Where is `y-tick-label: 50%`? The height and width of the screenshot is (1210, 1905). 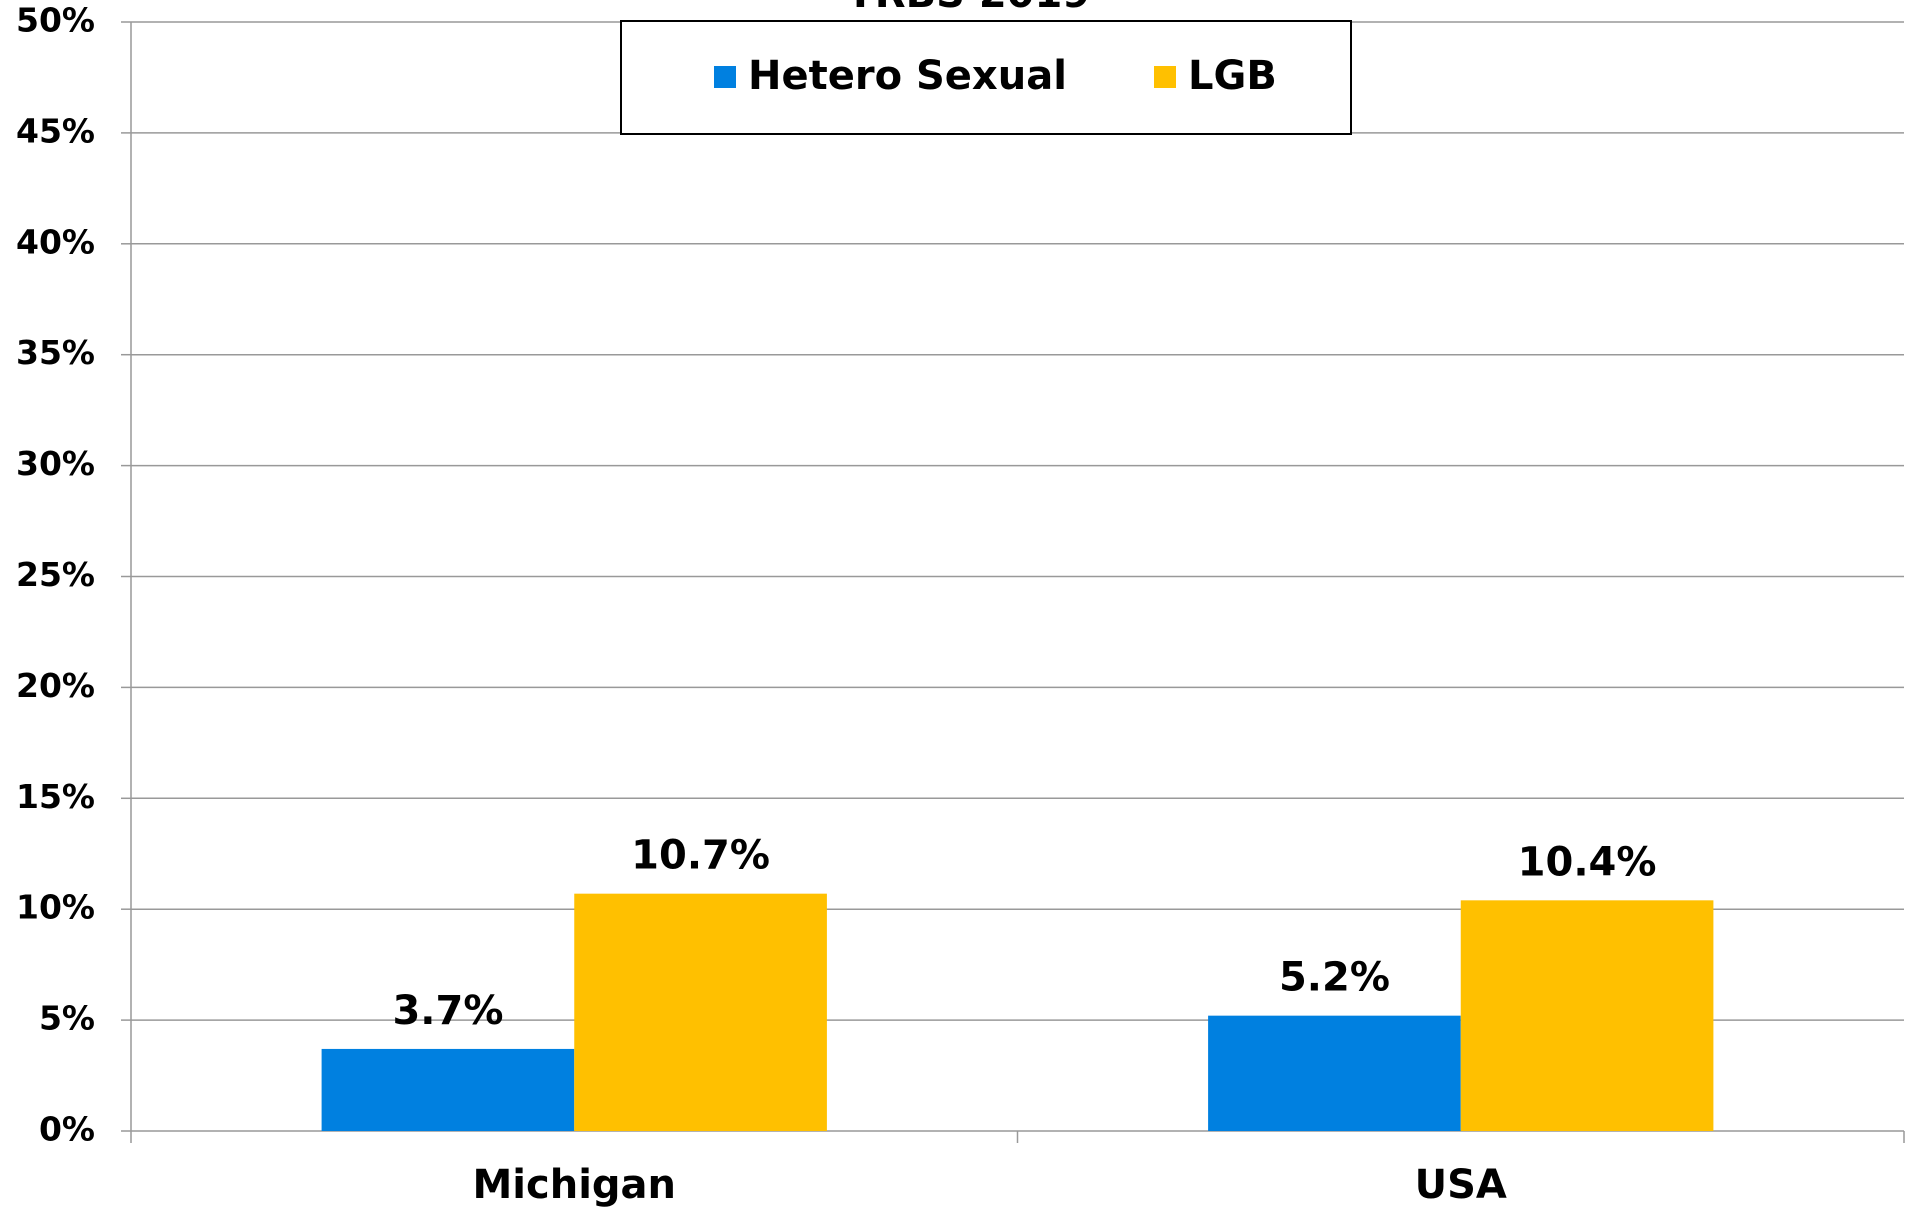
y-tick-label: 50% is located at coordinates (55, 20).